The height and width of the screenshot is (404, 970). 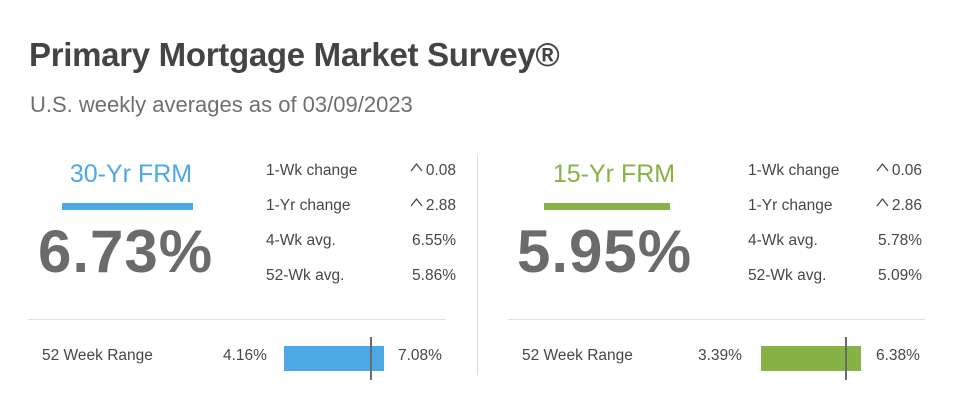 I want to click on range-low: 4.16%, so click(x=245, y=355).